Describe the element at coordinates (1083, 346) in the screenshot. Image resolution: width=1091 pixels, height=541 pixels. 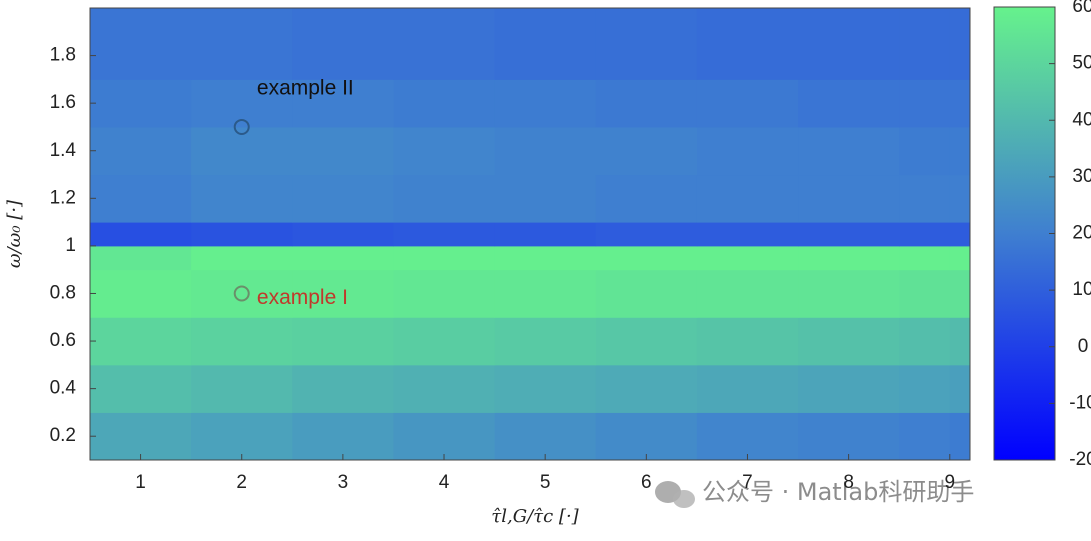
I see `colorbar-tick-label: 0` at that location.